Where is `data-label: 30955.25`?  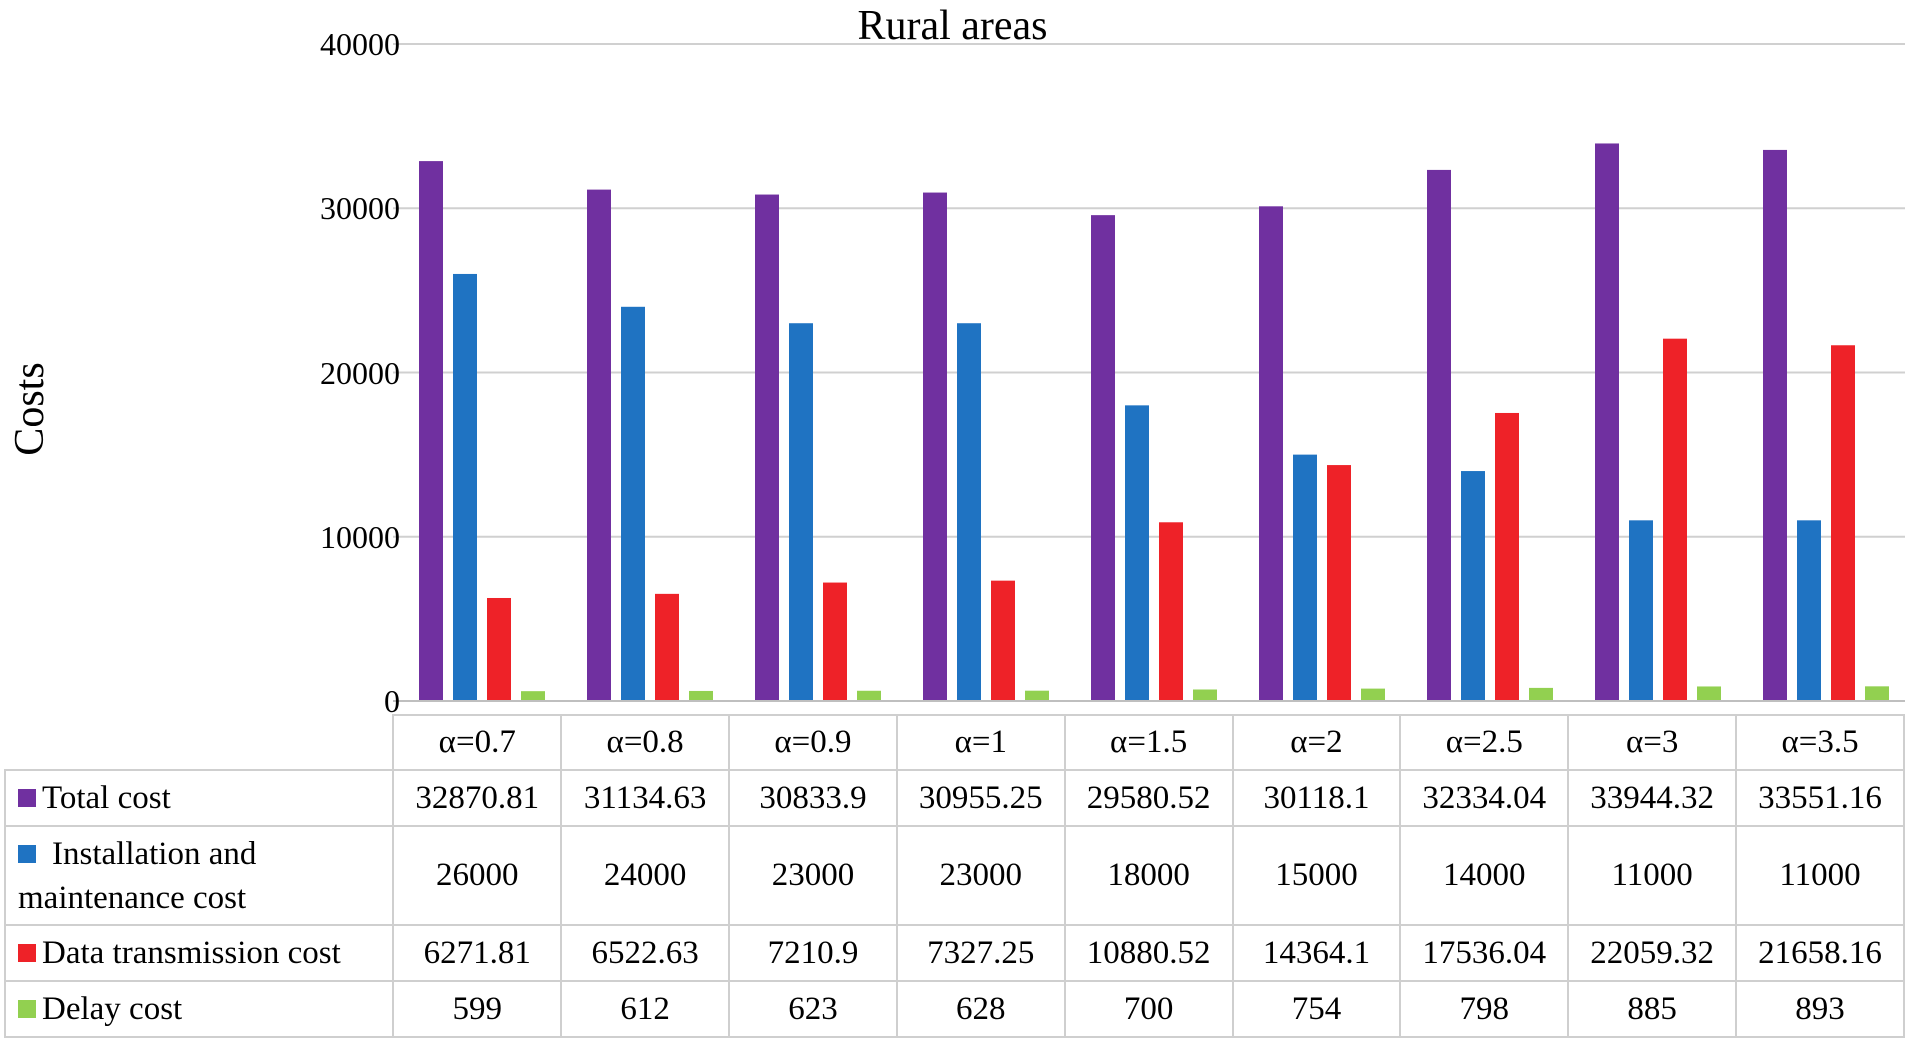
data-label: 30955.25 is located at coordinates (980, 798).